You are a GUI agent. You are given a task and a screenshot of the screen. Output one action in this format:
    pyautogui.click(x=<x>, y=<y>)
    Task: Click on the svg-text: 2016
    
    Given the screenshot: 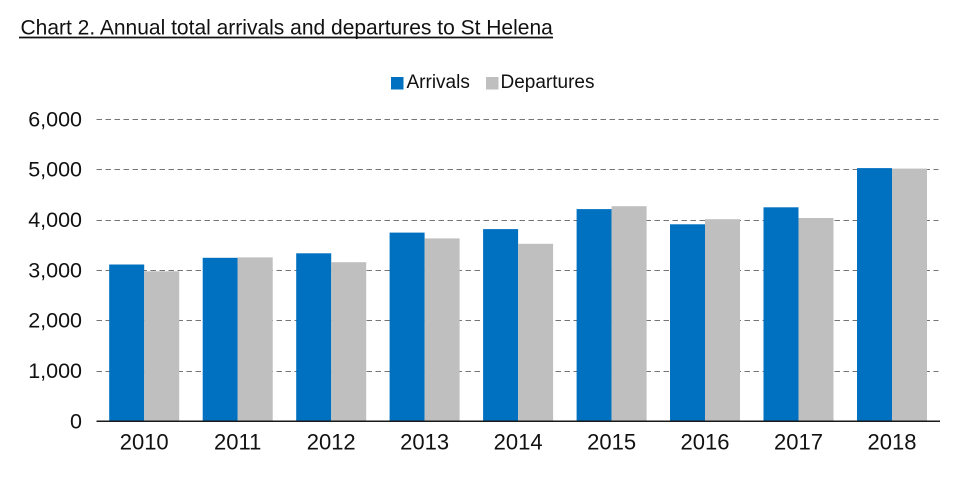 What is the action you would take?
    pyautogui.click(x=705, y=442)
    